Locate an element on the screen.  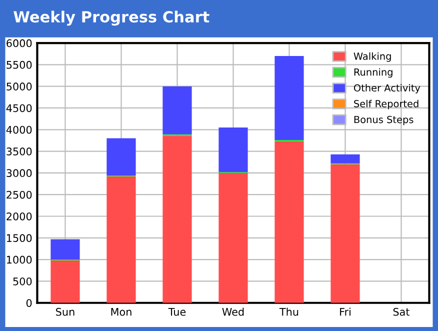
y-tick-label: 3000 is located at coordinates (19, 173).